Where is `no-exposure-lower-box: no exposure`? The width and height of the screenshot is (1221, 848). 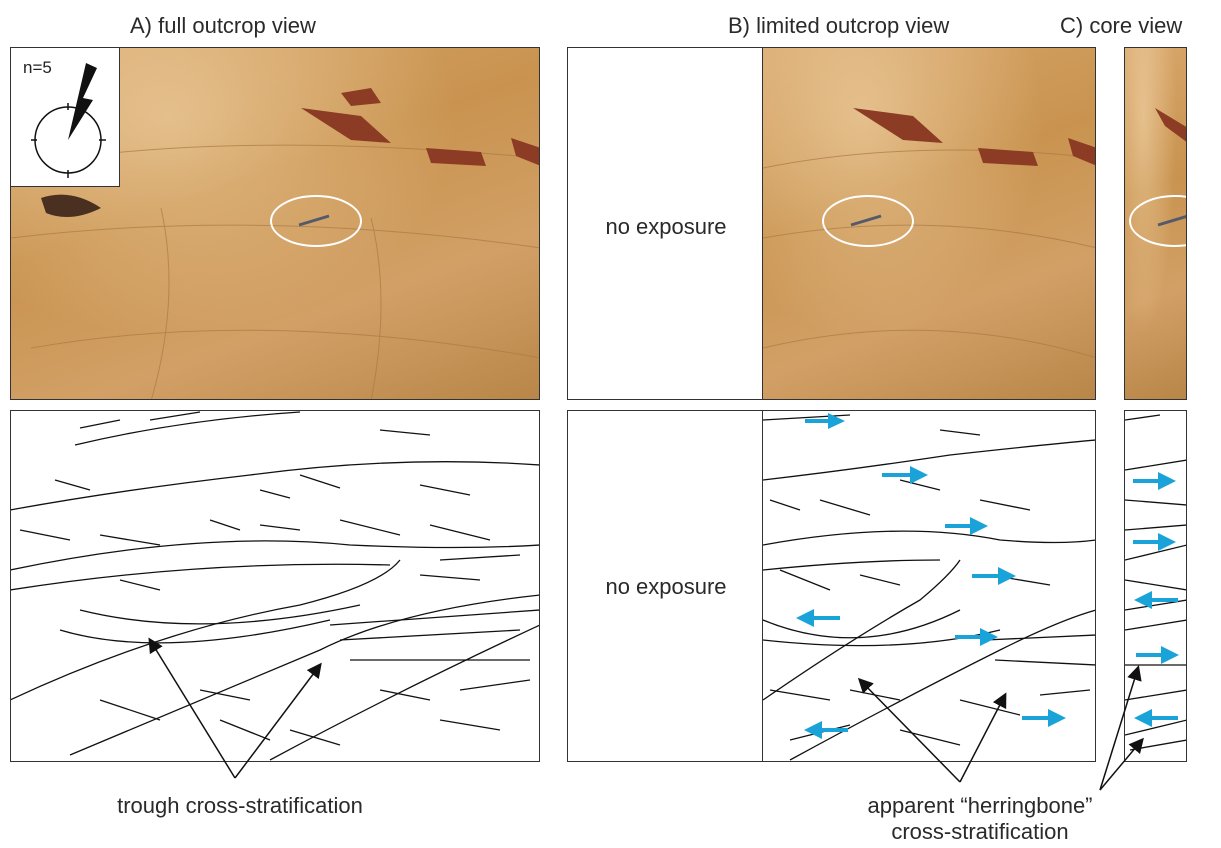 no-exposure-lower-box: no exposure is located at coordinates (665, 586).